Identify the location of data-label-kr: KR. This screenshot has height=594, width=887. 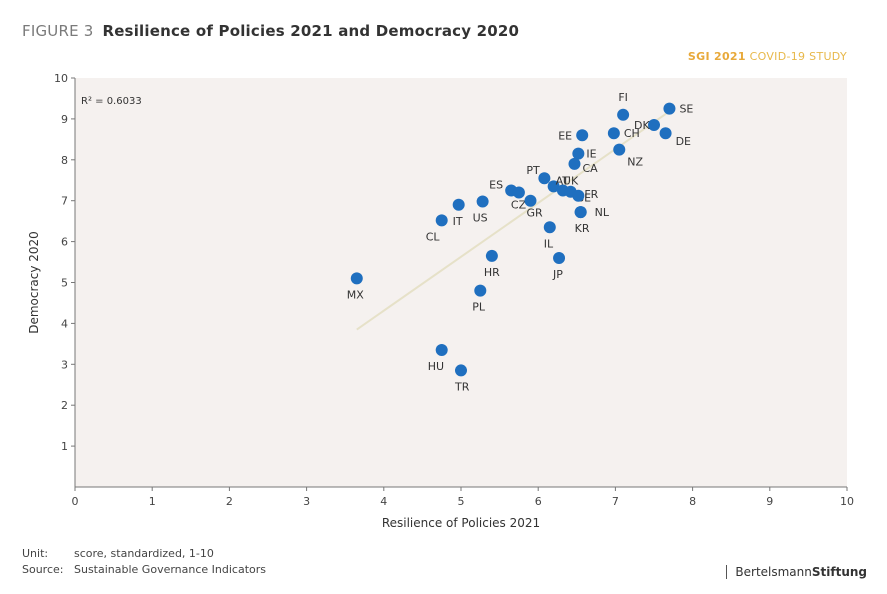
(582, 228).